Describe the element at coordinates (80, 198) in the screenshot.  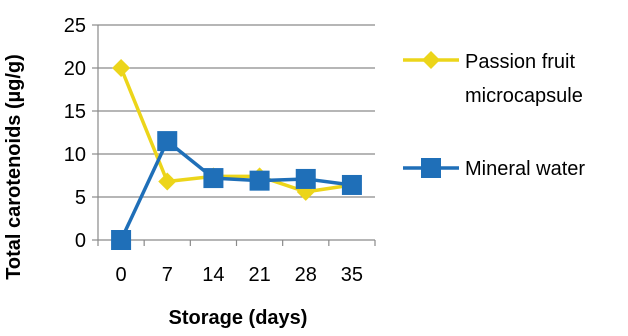
I see `y-tick-label: 5` at that location.